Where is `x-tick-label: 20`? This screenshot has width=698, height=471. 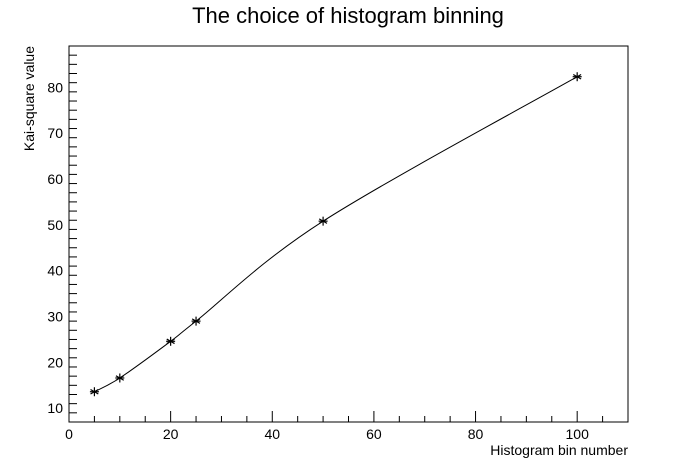 x-tick-label: 20 is located at coordinates (171, 434).